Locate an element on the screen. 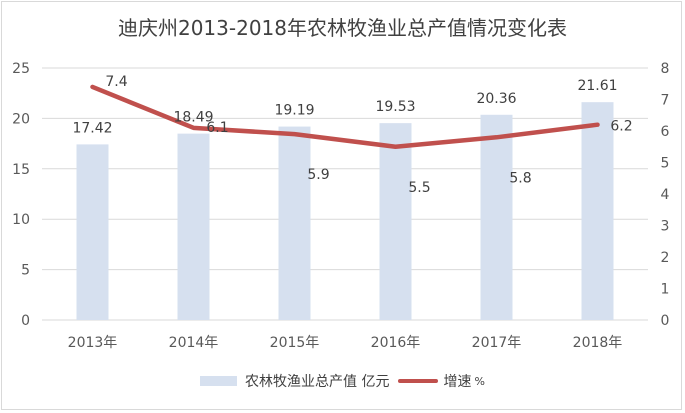 This screenshot has width=685, height=413. bar-value-label: 19.19 is located at coordinates (294, 111).